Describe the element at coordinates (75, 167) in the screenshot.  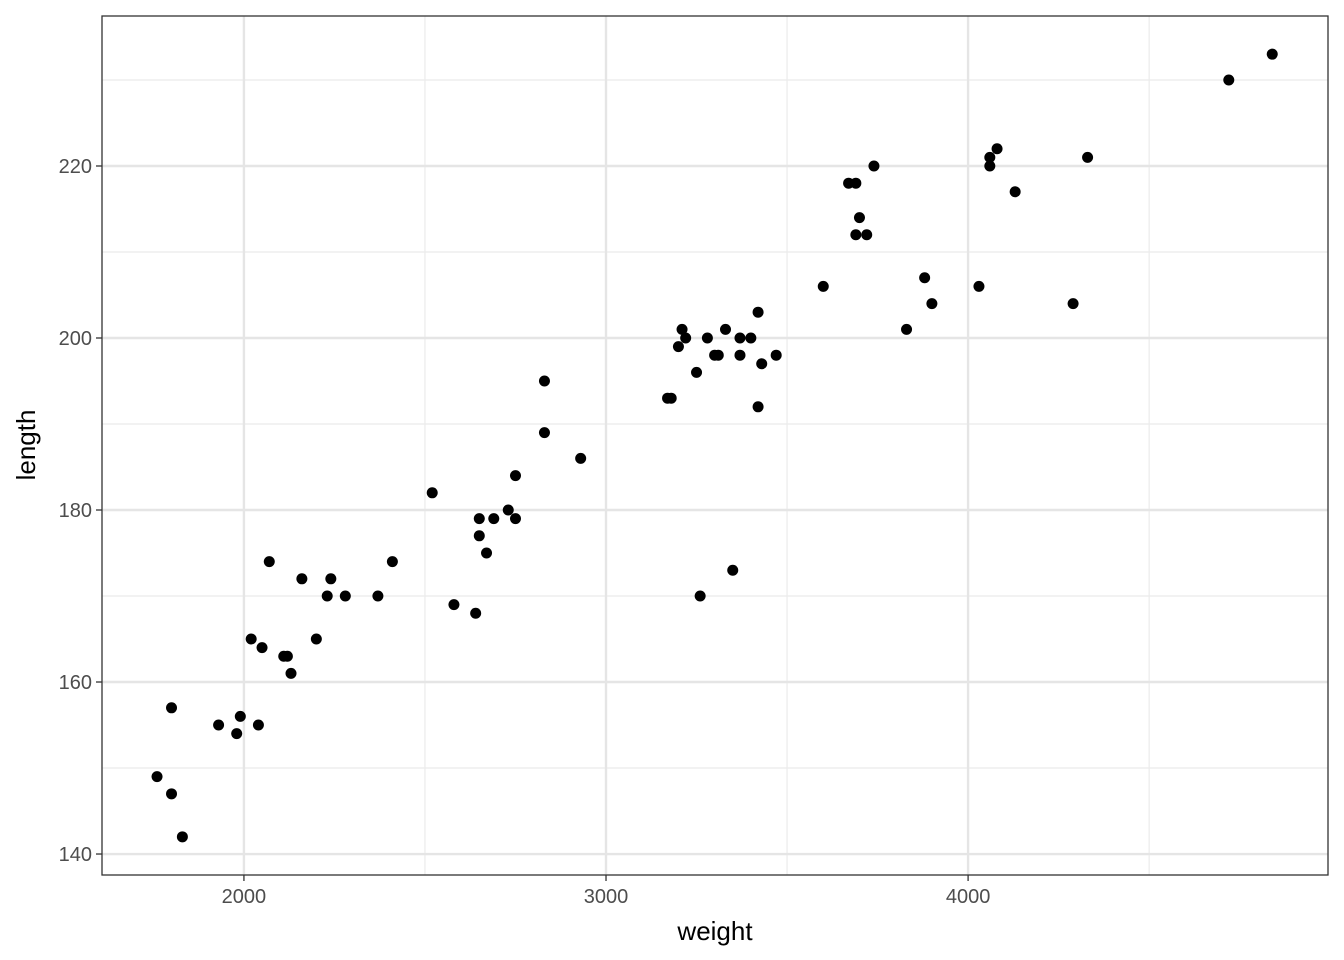
I see `y-tick-label: 220` at that location.